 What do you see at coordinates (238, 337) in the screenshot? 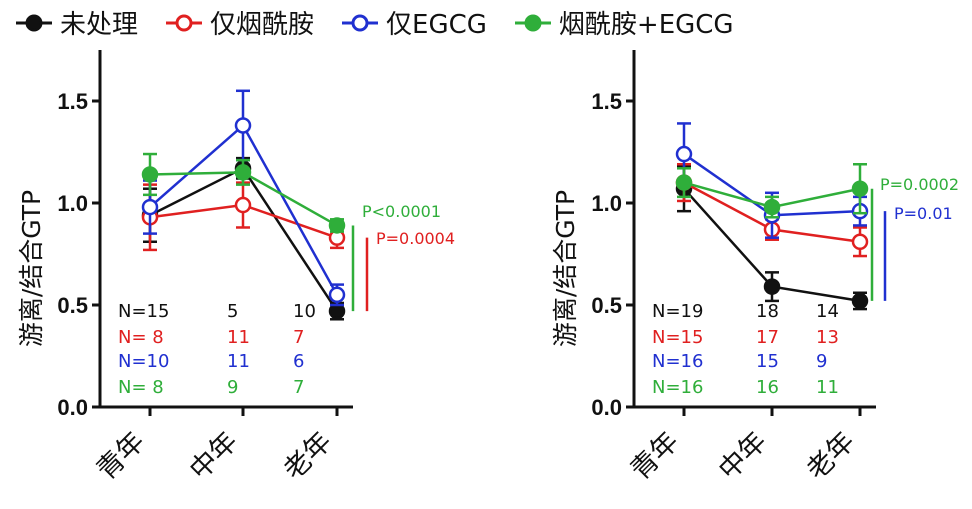
I see `n-count-nam: 11` at bounding box center [238, 337].